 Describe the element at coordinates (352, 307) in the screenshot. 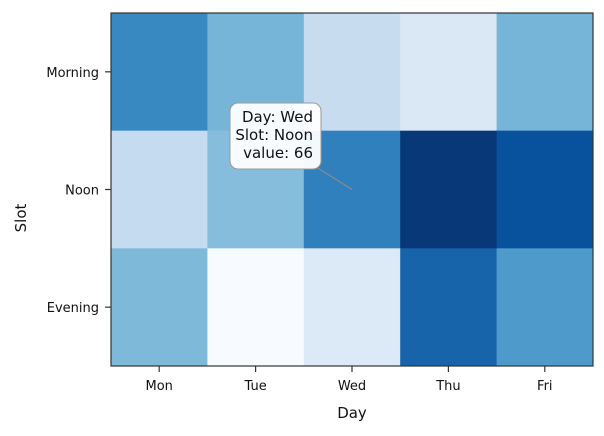

I see `heatmap-cell-evening-wed` at that location.